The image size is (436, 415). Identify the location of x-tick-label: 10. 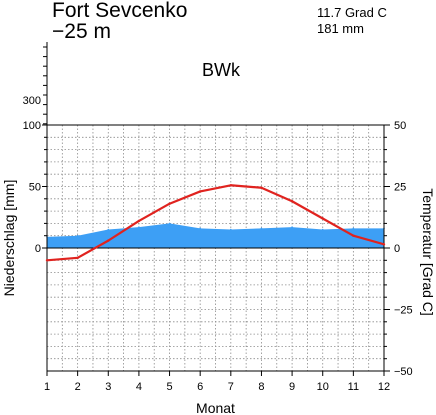
(323, 387).